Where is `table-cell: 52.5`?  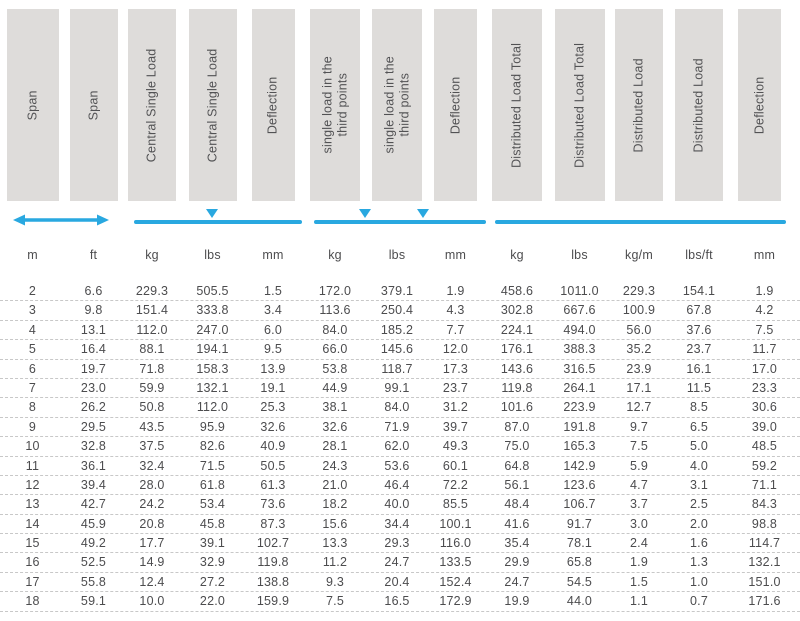 table-cell: 52.5 is located at coordinates (93, 562).